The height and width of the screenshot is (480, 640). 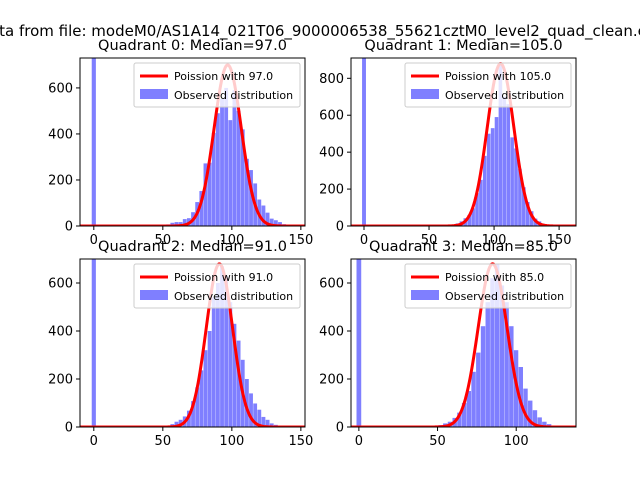 What do you see at coordinates (463, 247) in the screenshot?
I see `subplot-title: Quadrant 3: Median=85.0` at bounding box center [463, 247].